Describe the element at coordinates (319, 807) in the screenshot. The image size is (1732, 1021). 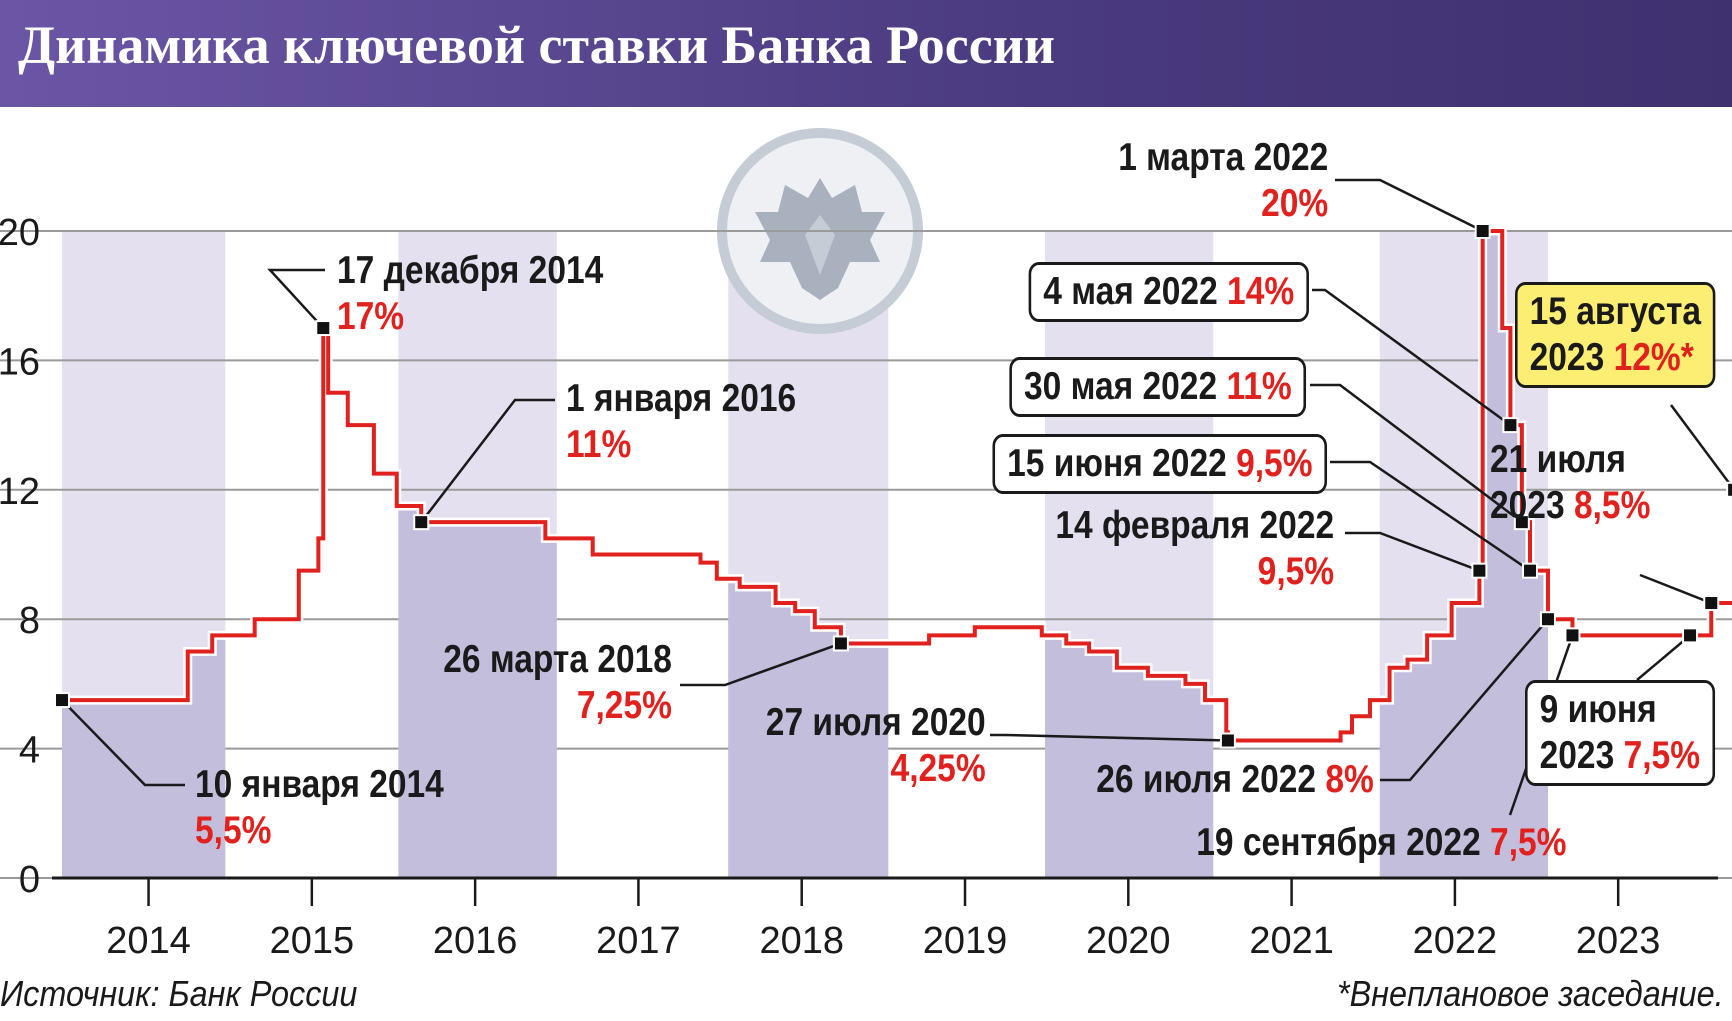
I see `label-10-jan-2014: 10 января 2014 5,5%` at that location.